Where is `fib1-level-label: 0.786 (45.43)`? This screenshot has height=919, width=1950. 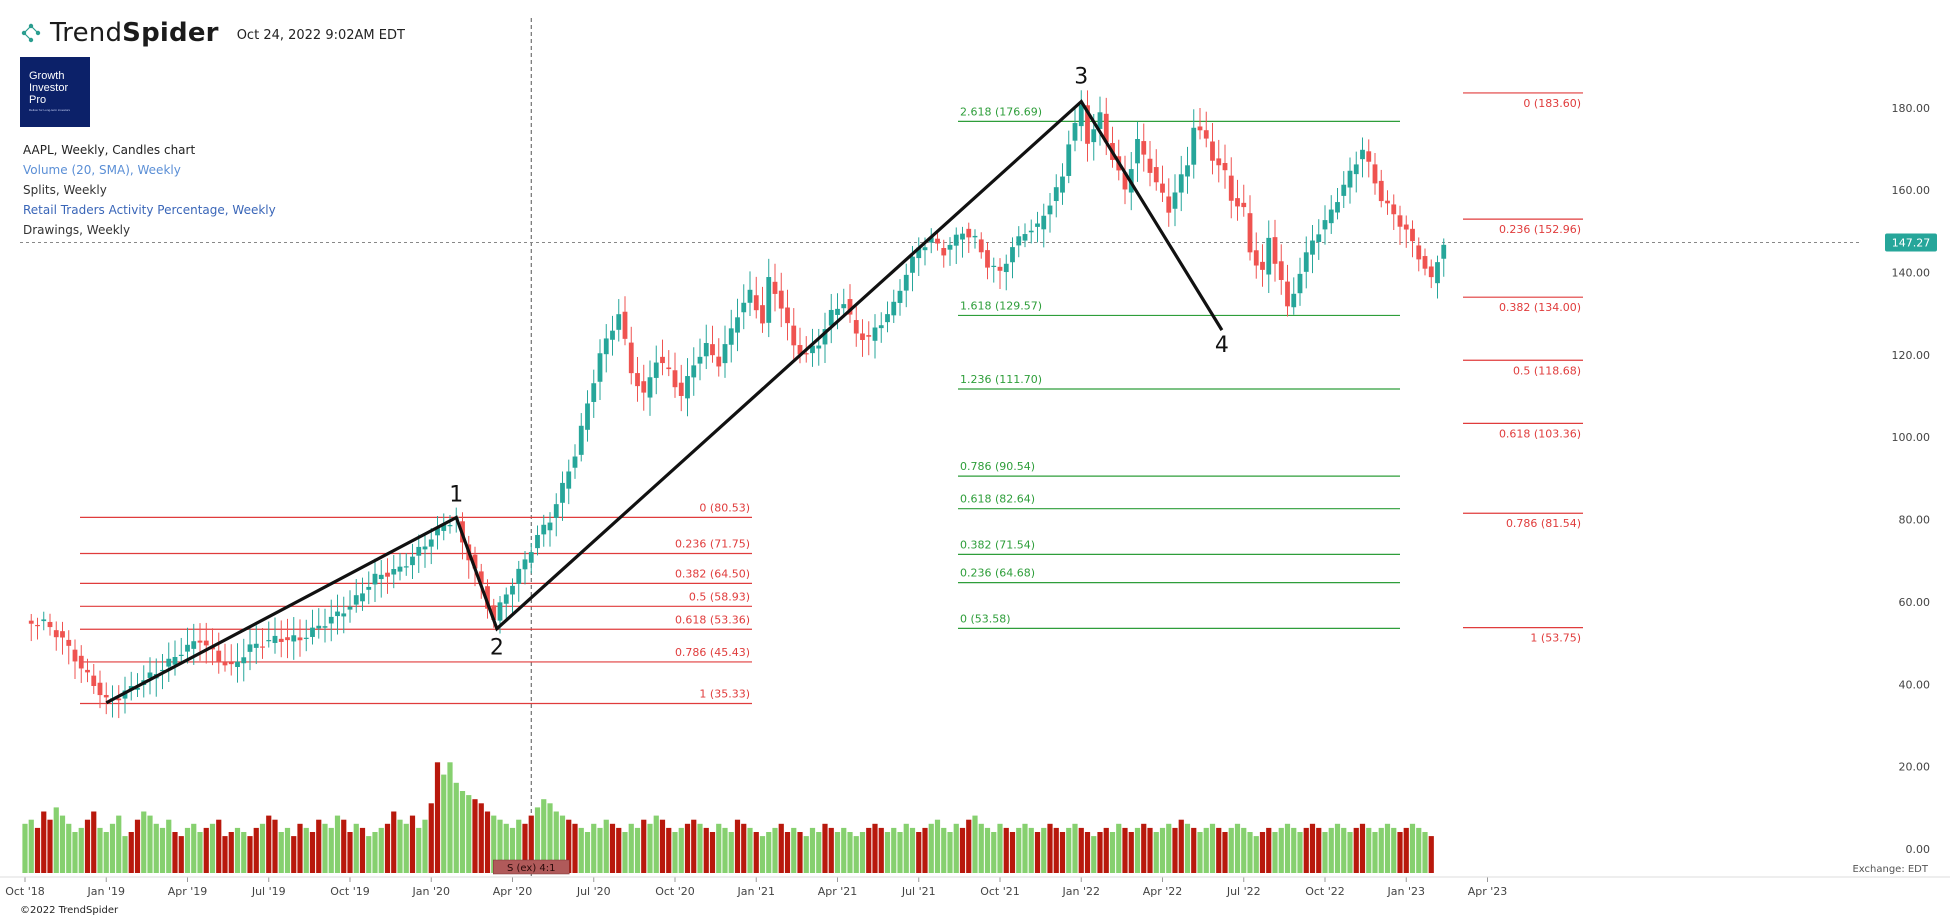
fib1-level-label: 0.786 (45.43) is located at coordinates (712, 652).